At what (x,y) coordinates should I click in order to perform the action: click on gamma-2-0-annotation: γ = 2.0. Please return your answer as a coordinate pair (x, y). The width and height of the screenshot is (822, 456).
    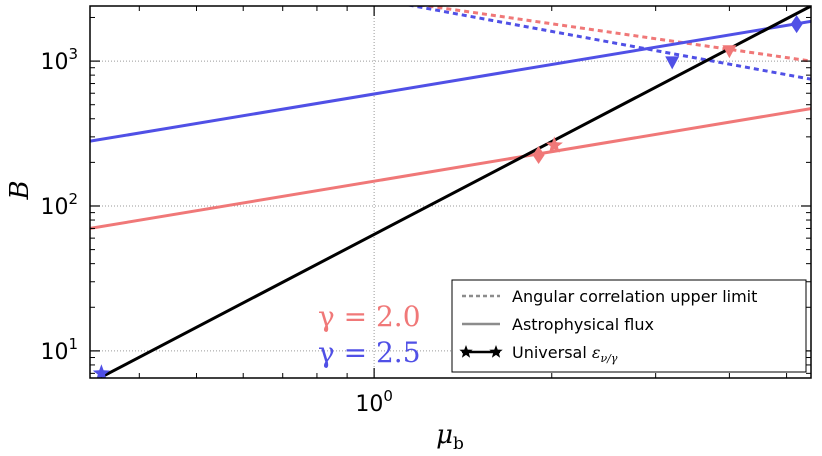
    Looking at the image, I should click on (369, 316).